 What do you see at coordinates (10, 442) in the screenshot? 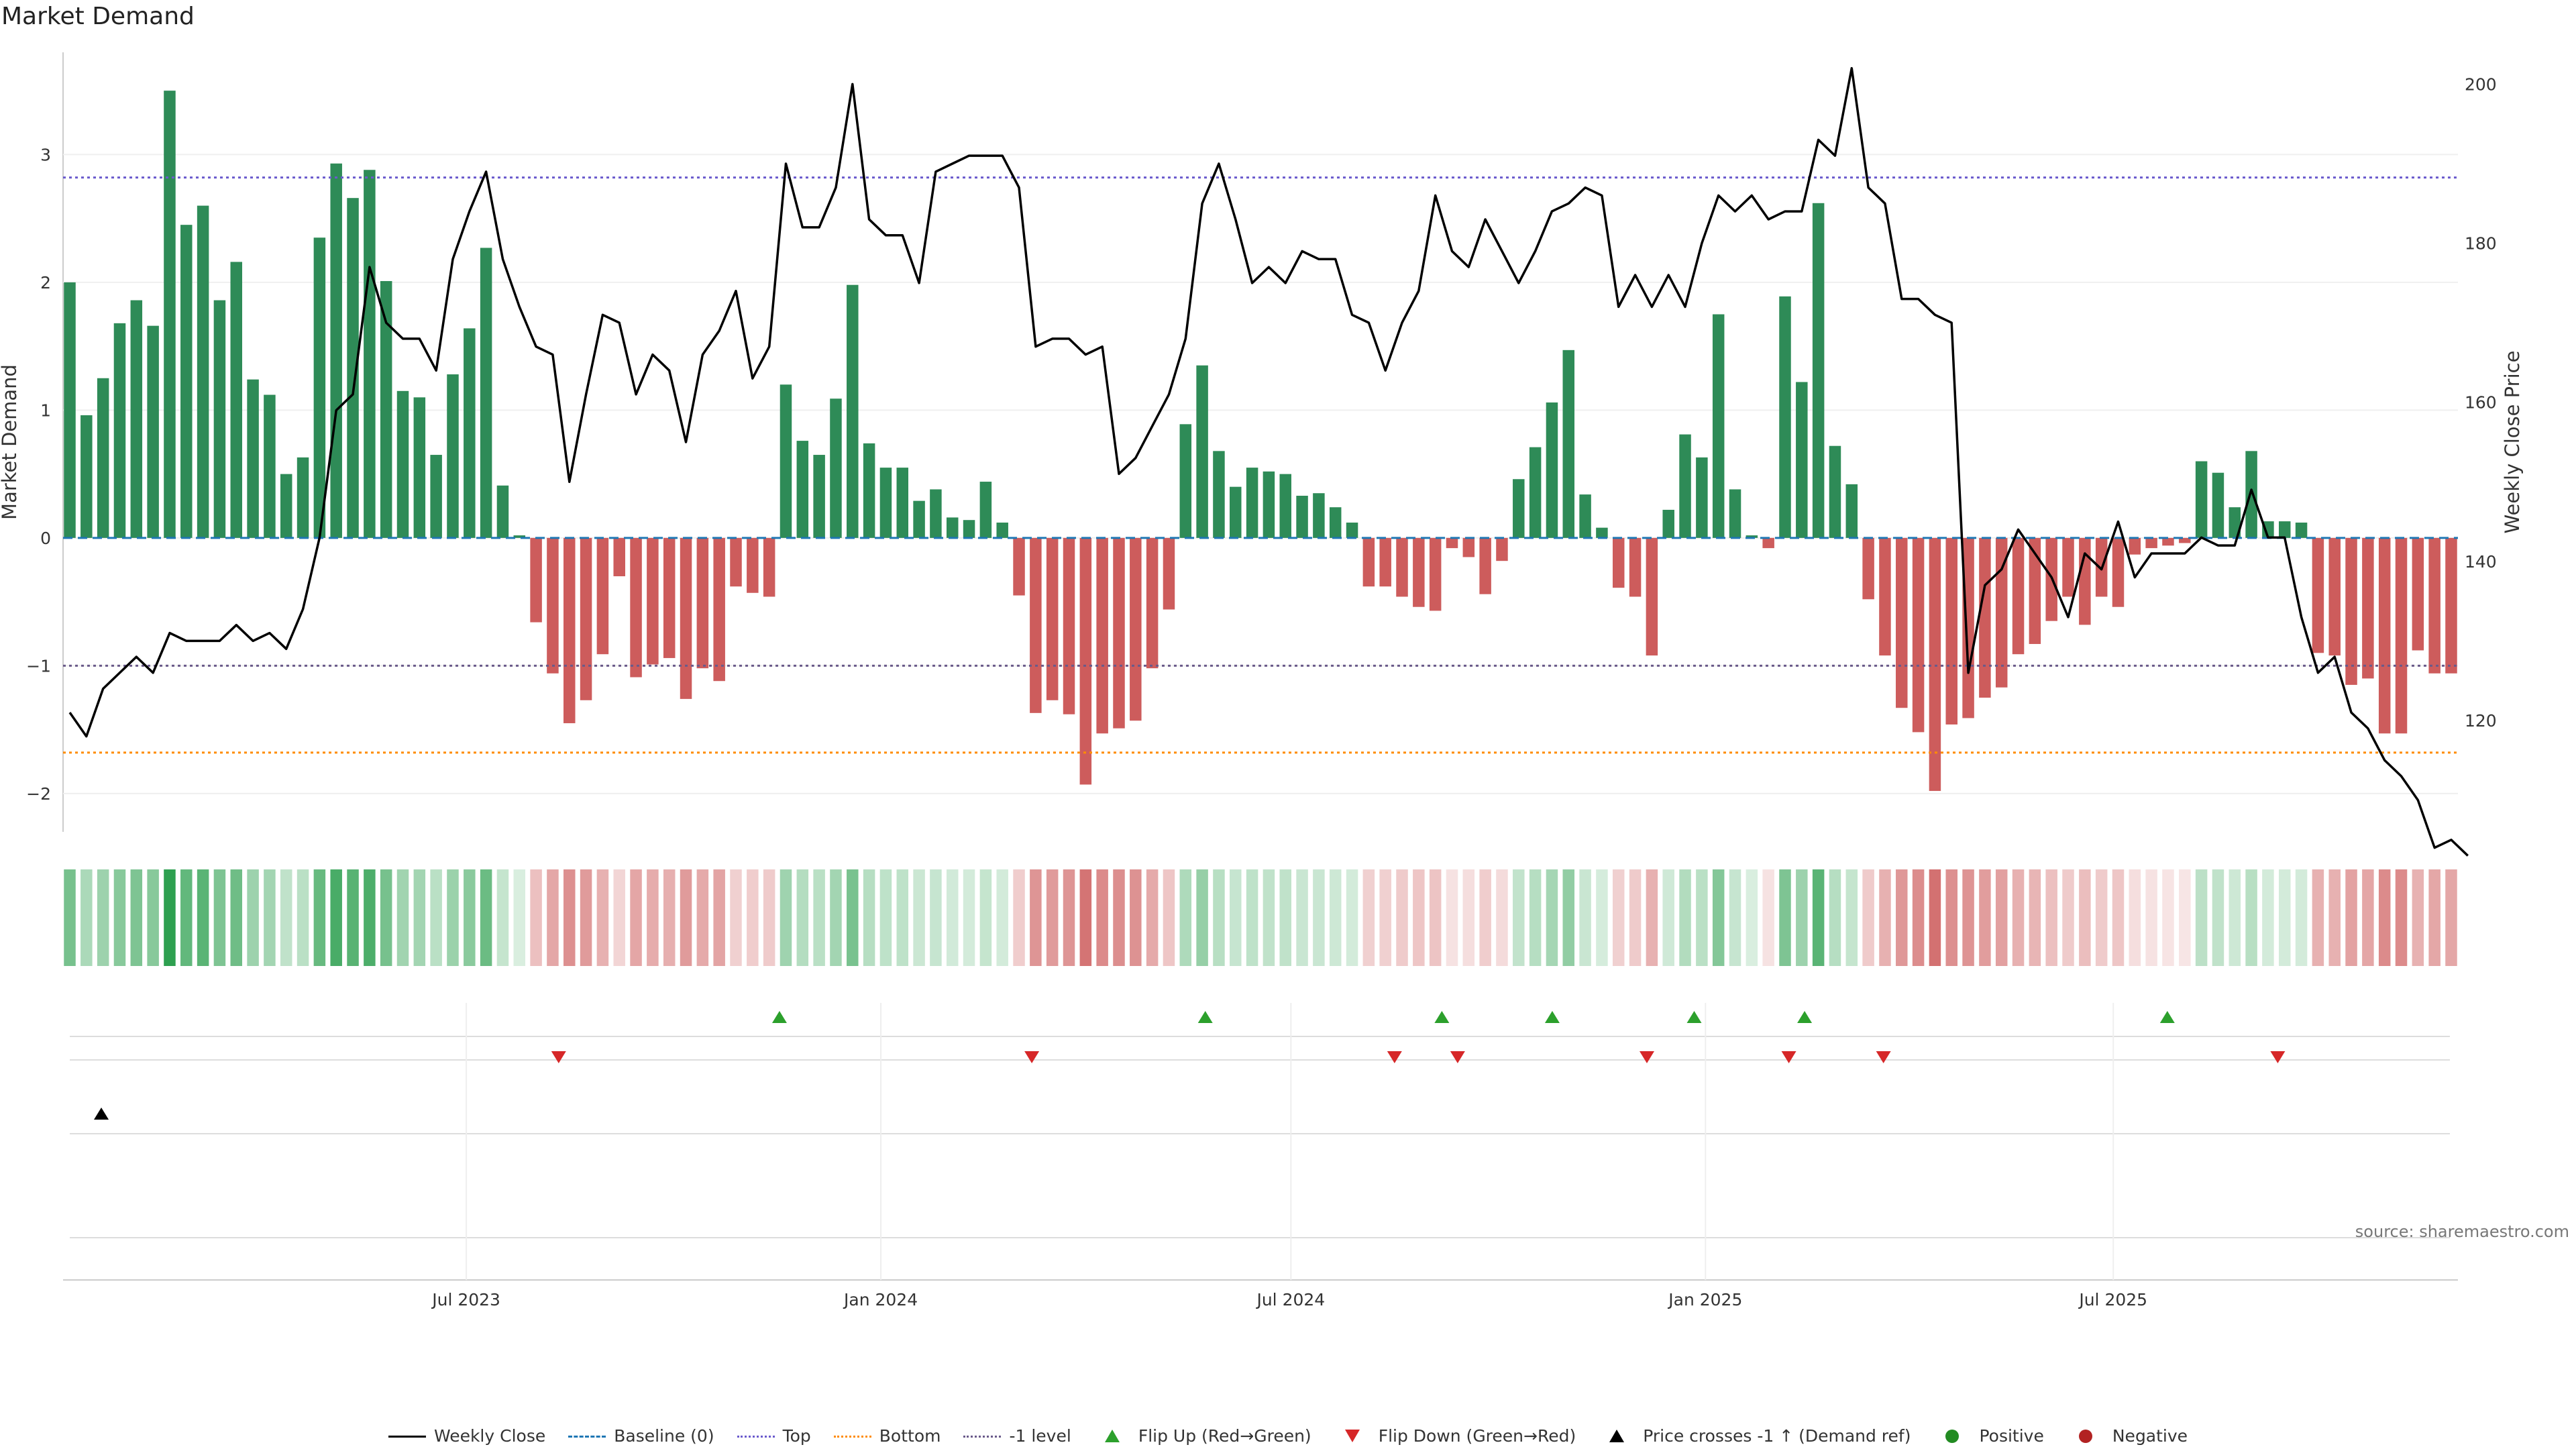
I see `y-axis-label: Market Demand` at bounding box center [10, 442].